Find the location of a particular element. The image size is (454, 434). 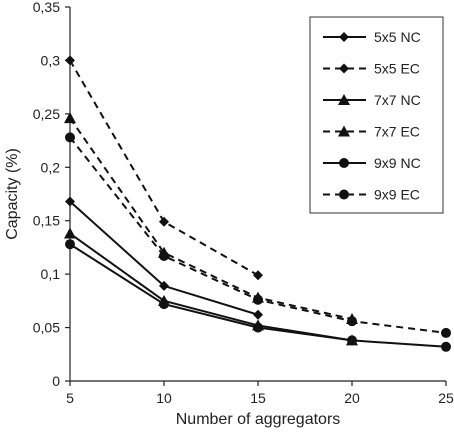

y-tick-label: 0,35 is located at coordinates (46, 7).